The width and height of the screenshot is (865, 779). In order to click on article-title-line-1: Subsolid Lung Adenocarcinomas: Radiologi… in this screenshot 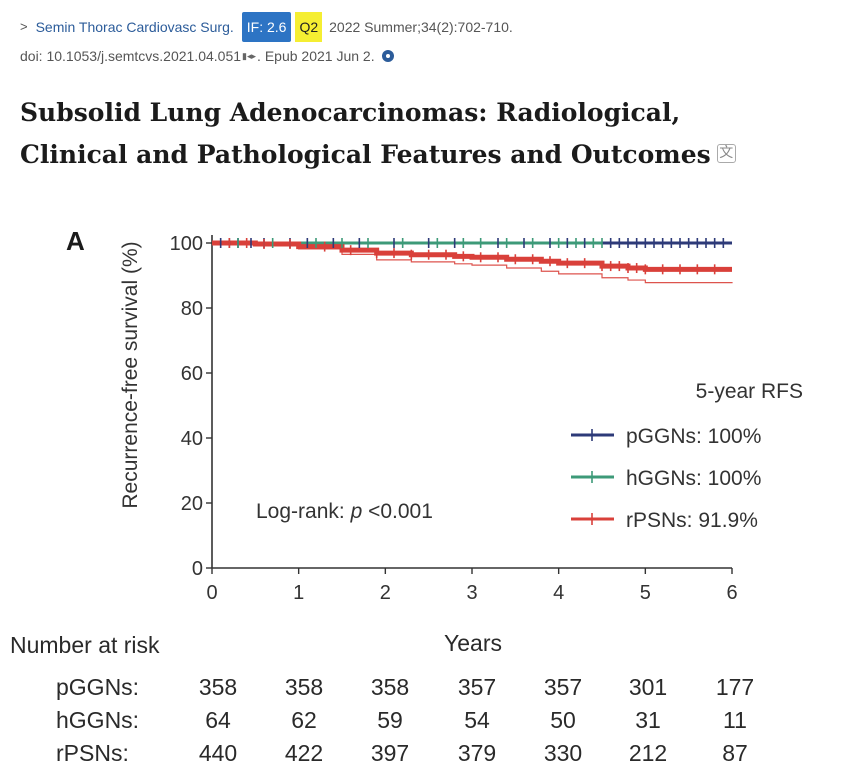, I will do `click(350, 112)`.